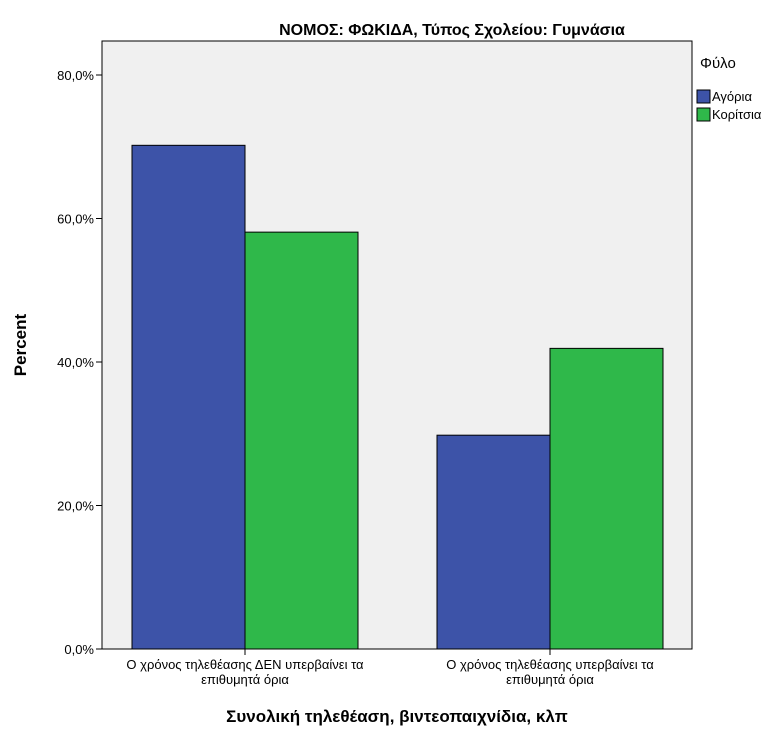  I want to click on y-tick-label: 40,0%, so click(75, 362).